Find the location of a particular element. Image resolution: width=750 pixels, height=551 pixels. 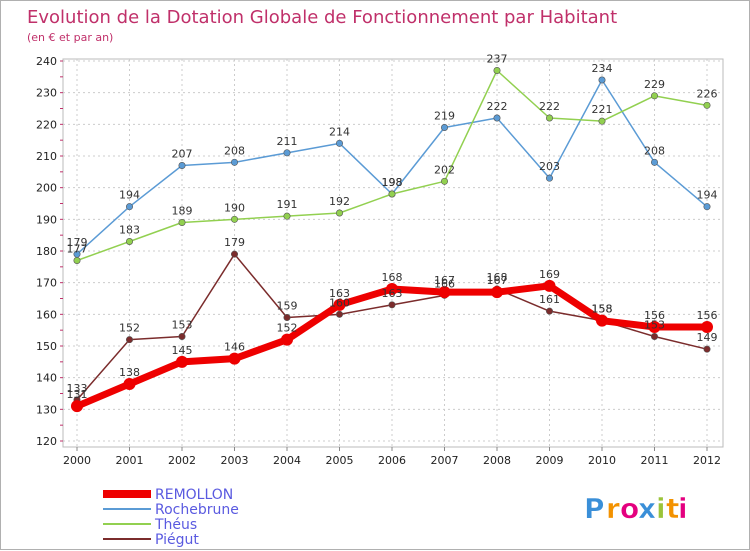

data-label-théus: 237 is located at coordinates (497, 59).